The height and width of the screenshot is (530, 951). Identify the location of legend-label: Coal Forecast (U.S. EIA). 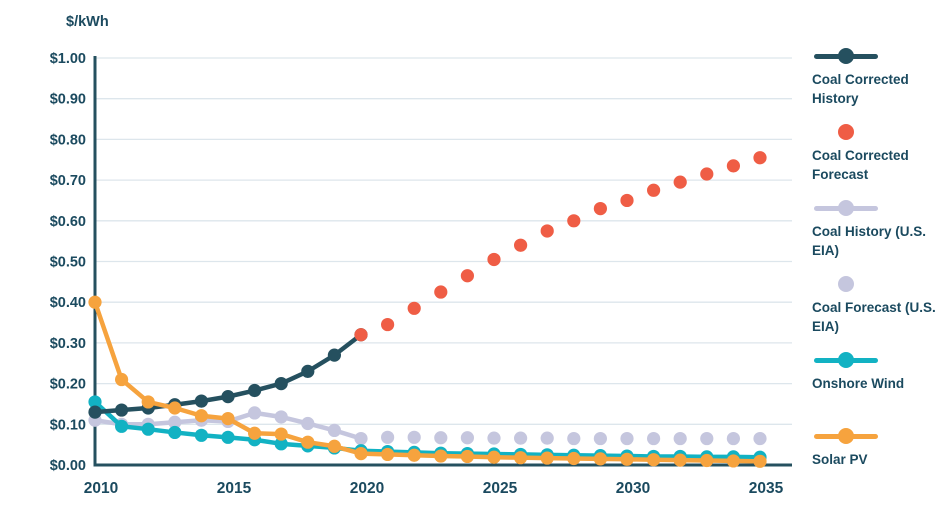
(874, 317).